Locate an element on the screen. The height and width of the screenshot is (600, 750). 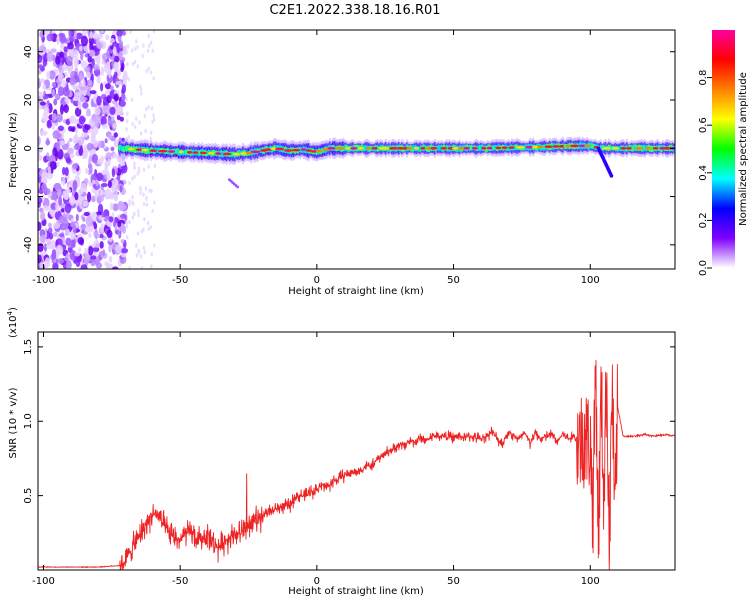
spectrogram-x-tick-label: 100 is located at coordinates (590, 280).